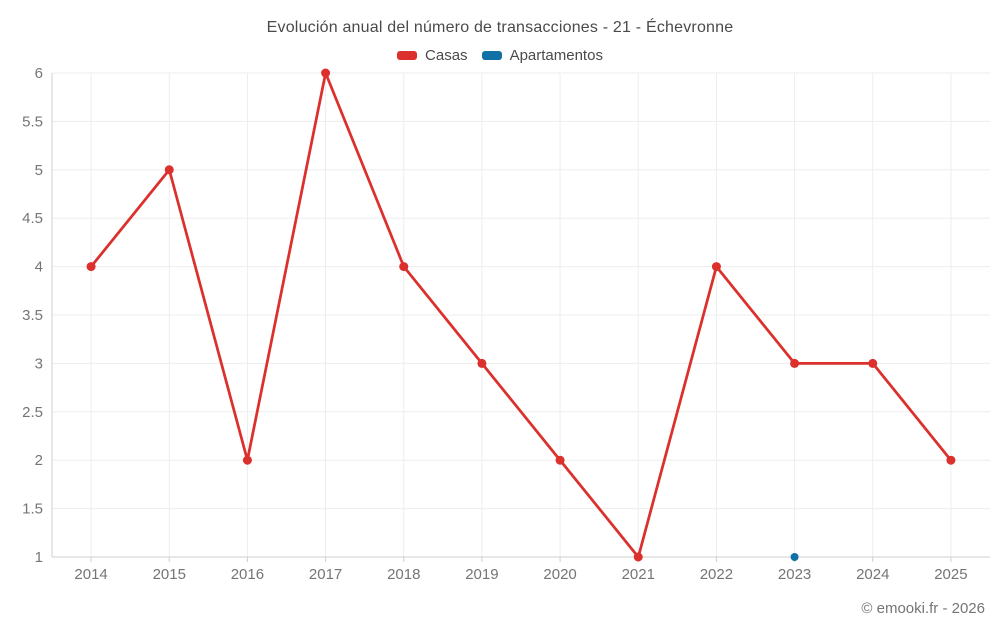 The width and height of the screenshot is (1000, 625). Describe the element at coordinates (638, 574) in the screenshot. I see `x-axis-label: 2021` at that location.